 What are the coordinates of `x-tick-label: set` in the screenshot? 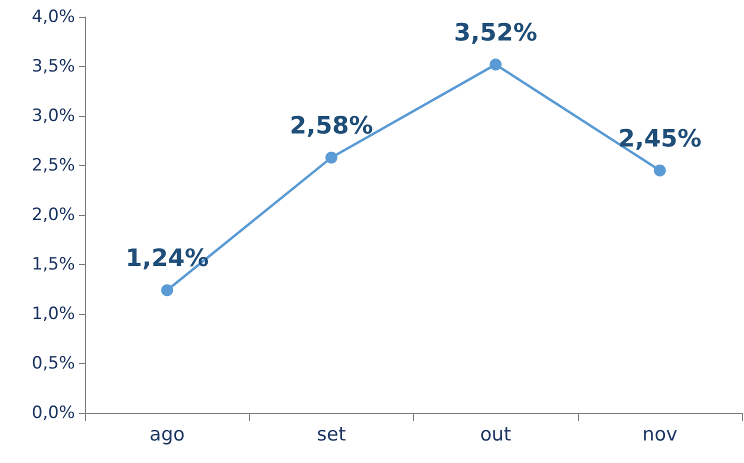 It's located at (331, 435).